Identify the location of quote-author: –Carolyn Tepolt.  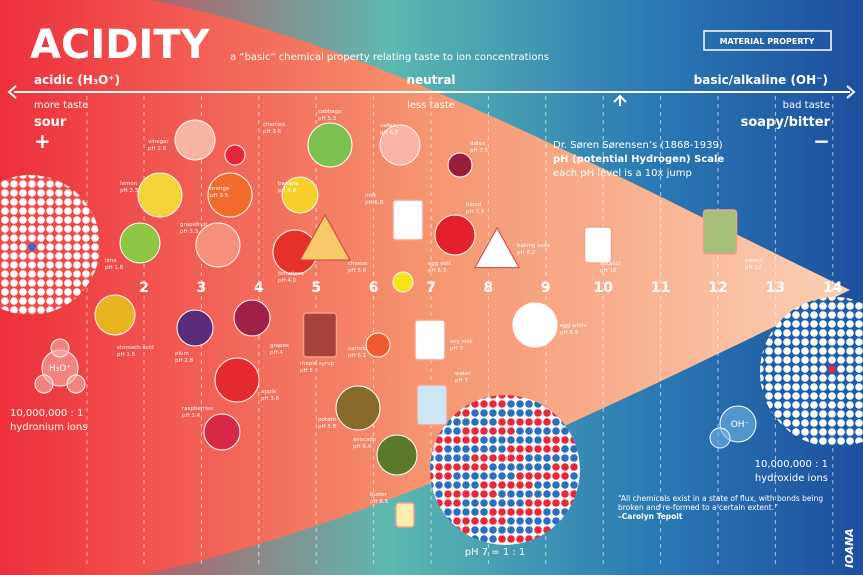
(650, 516).